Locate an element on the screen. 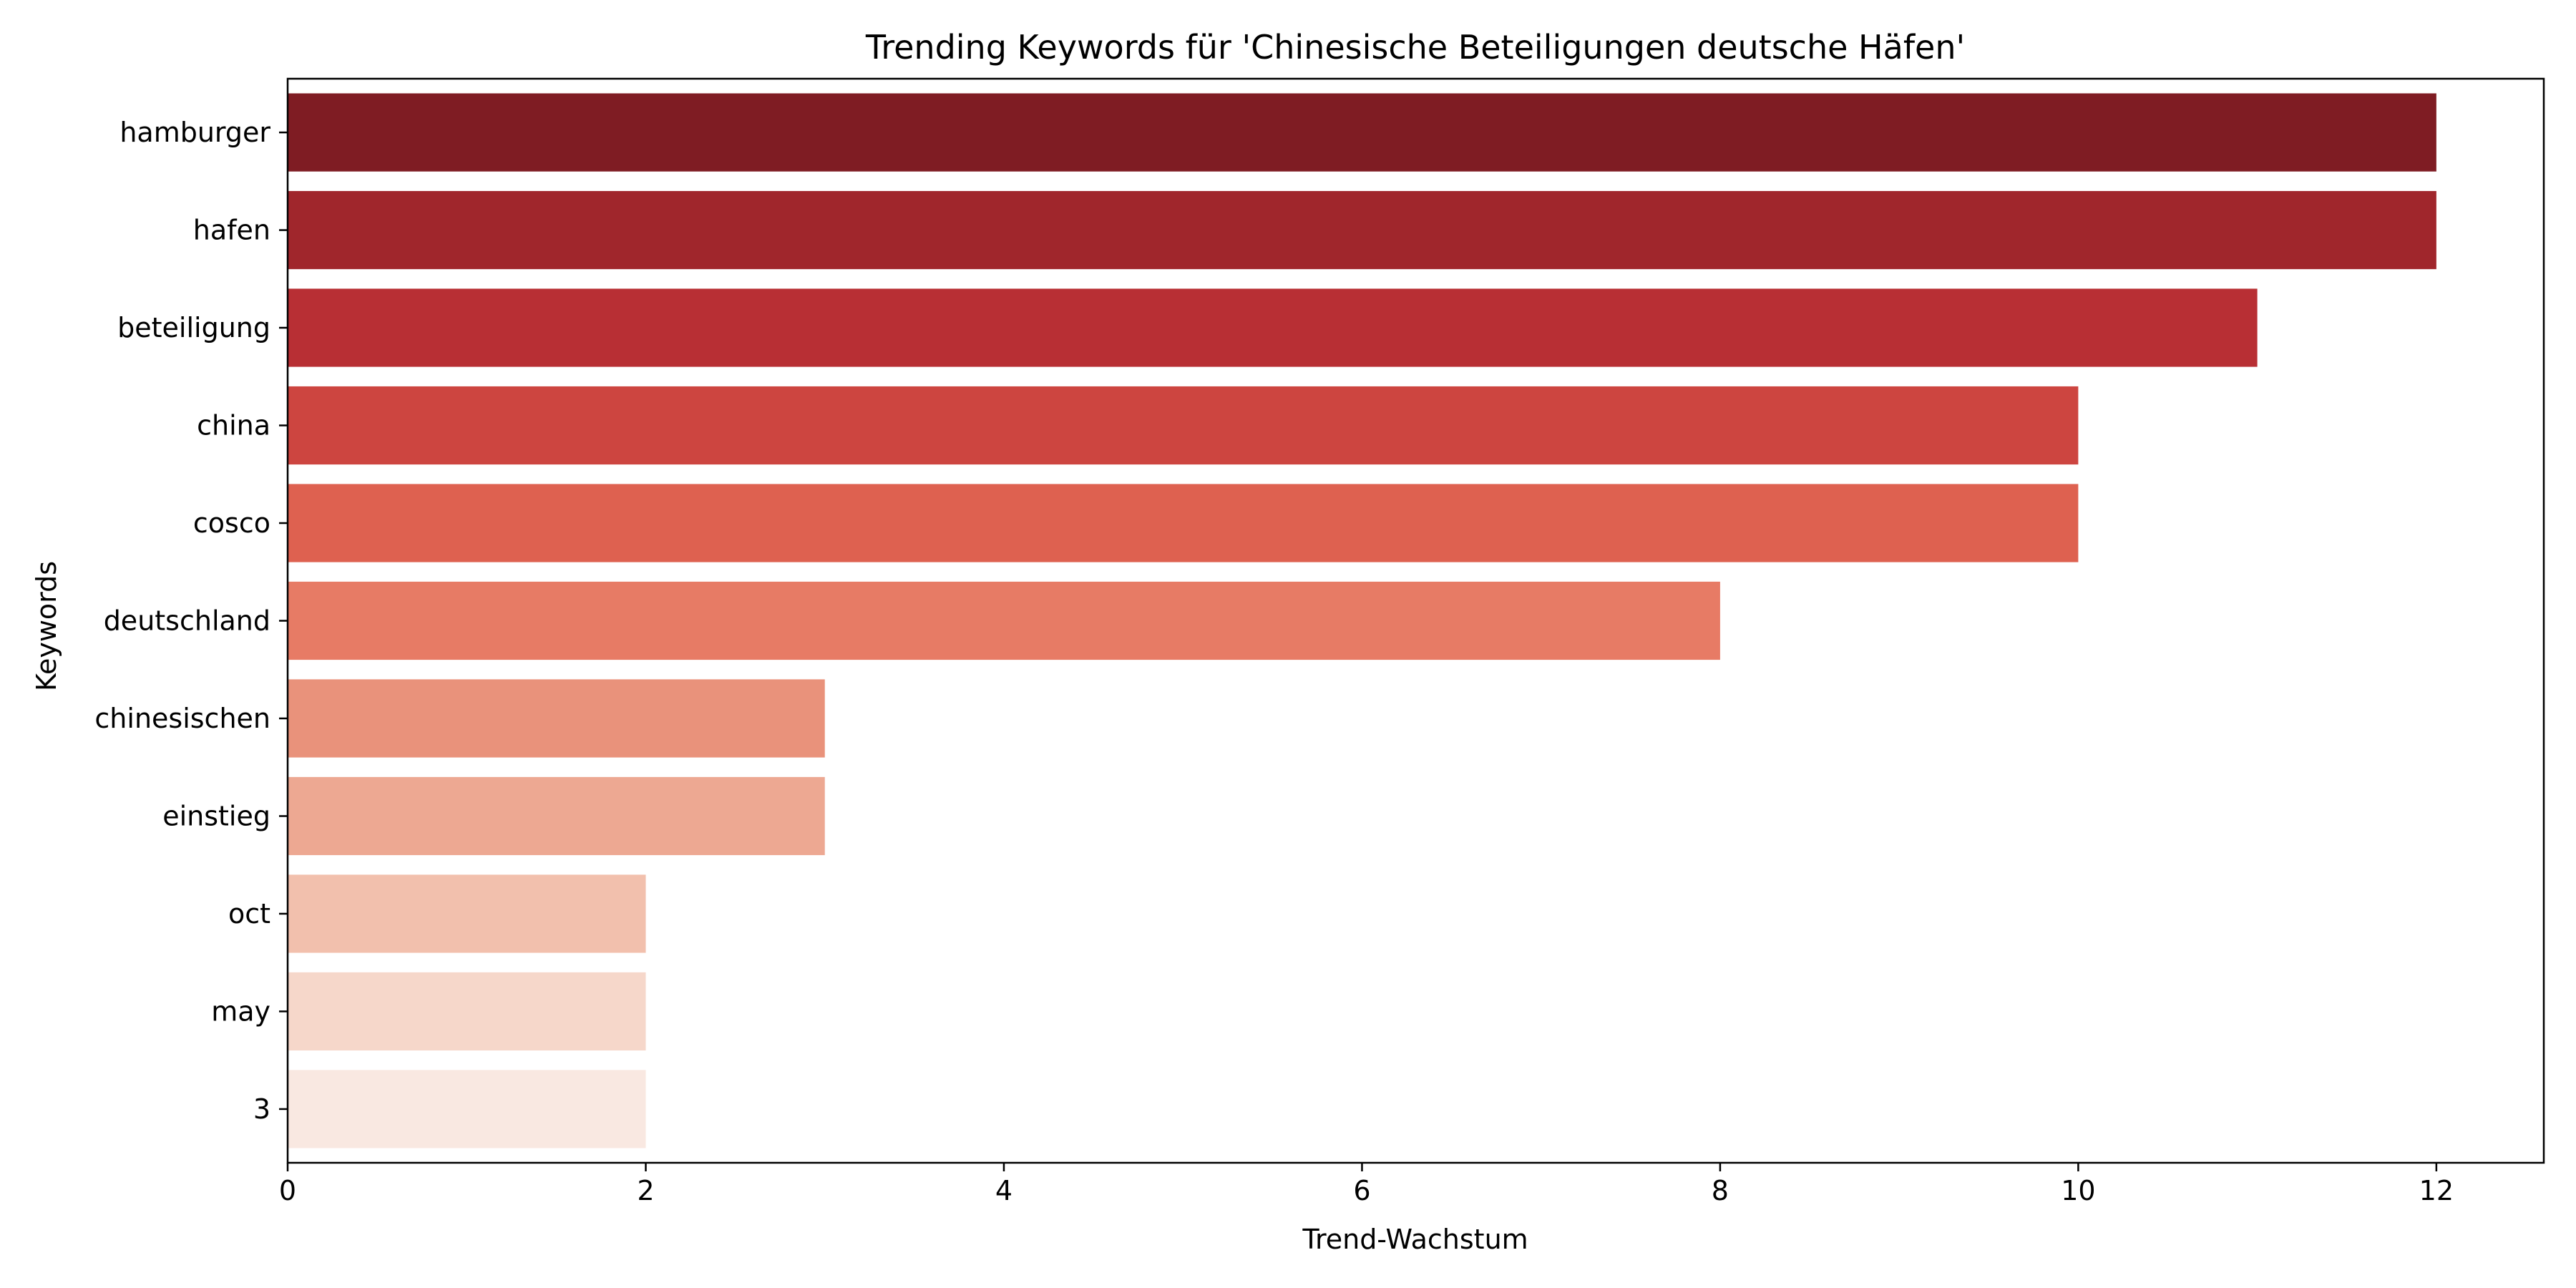 The image size is (2576, 1288). y-axis-label: Keywords is located at coordinates (46, 626).